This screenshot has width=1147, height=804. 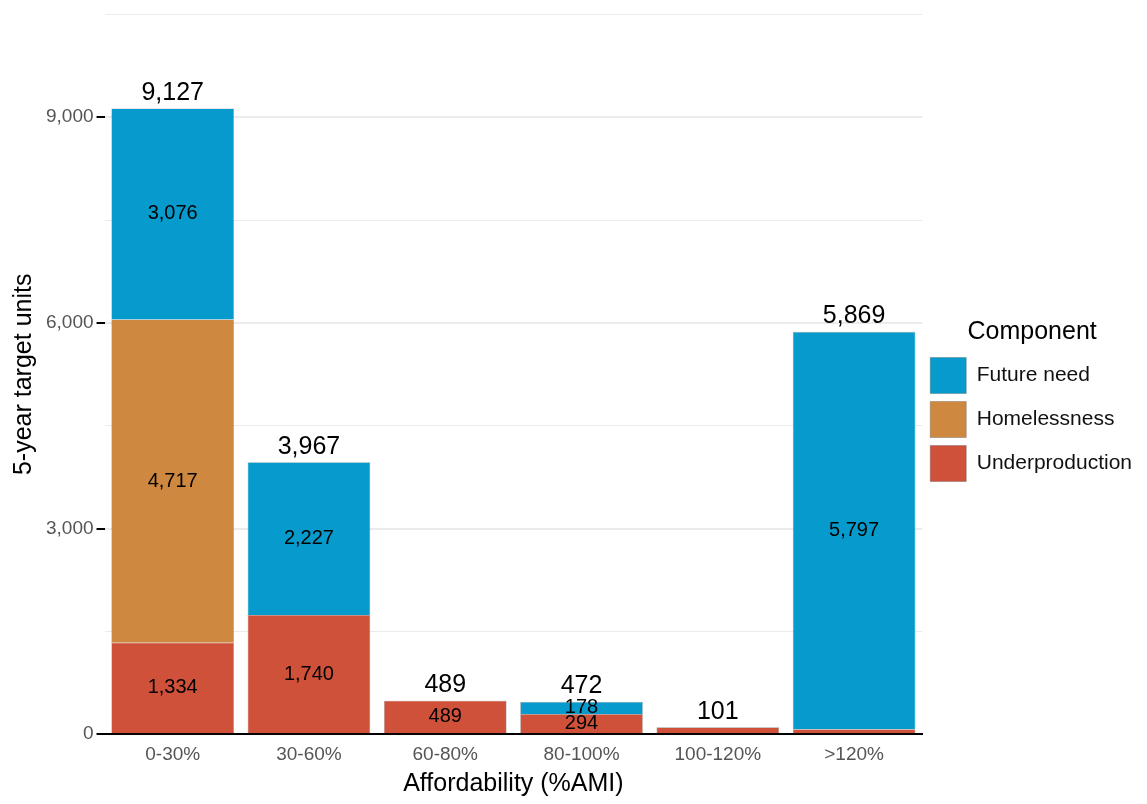 What do you see at coordinates (172, 686) in the screenshot?
I see `data-label: 1,334` at bounding box center [172, 686].